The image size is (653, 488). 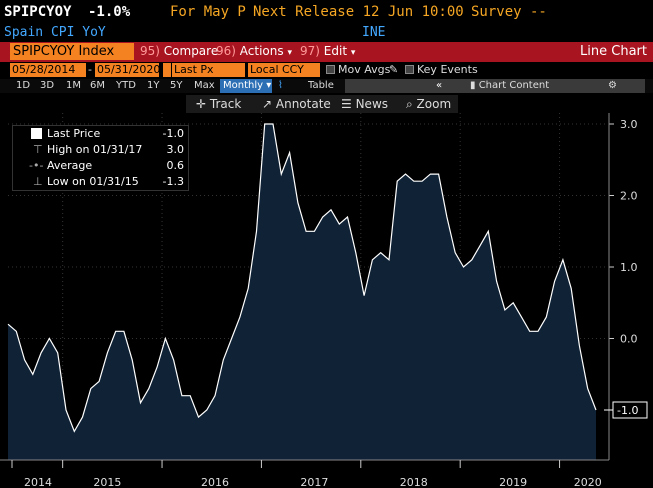 I want to click on actions-label: Actions, so click(x=261, y=51).